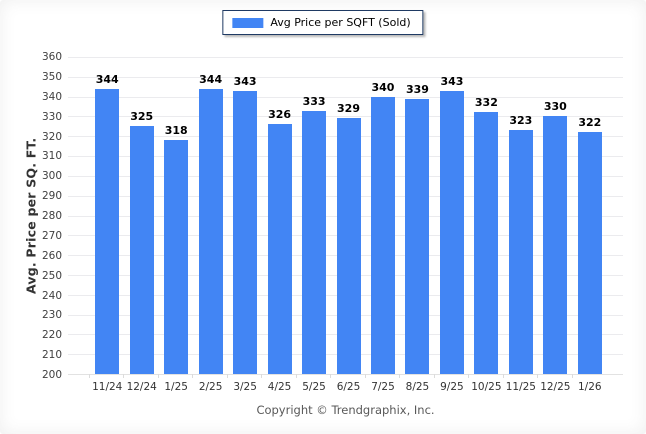 This screenshot has width=646, height=434. I want to click on x-tick-label: 2/25, so click(210, 387).